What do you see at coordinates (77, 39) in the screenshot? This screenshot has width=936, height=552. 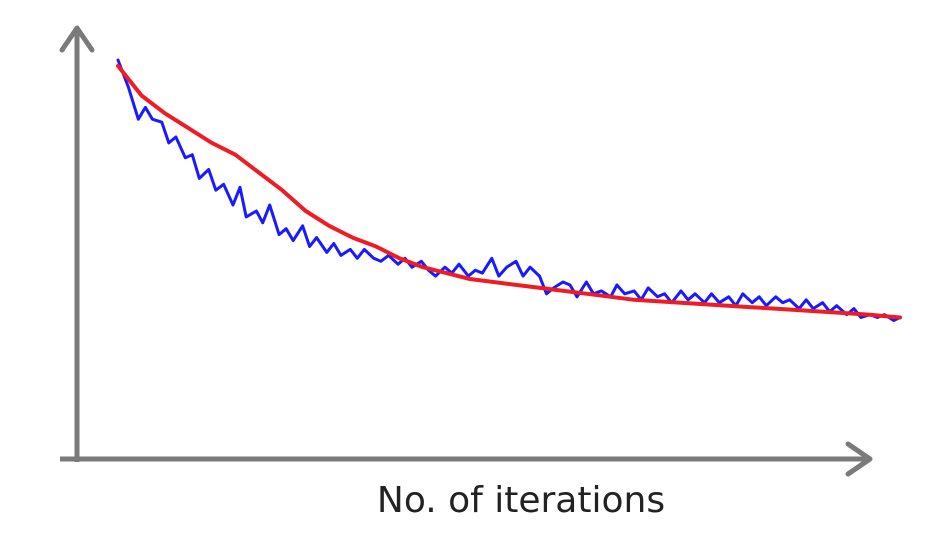 I see `y-axis-arrow-icon` at bounding box center [77, 39].